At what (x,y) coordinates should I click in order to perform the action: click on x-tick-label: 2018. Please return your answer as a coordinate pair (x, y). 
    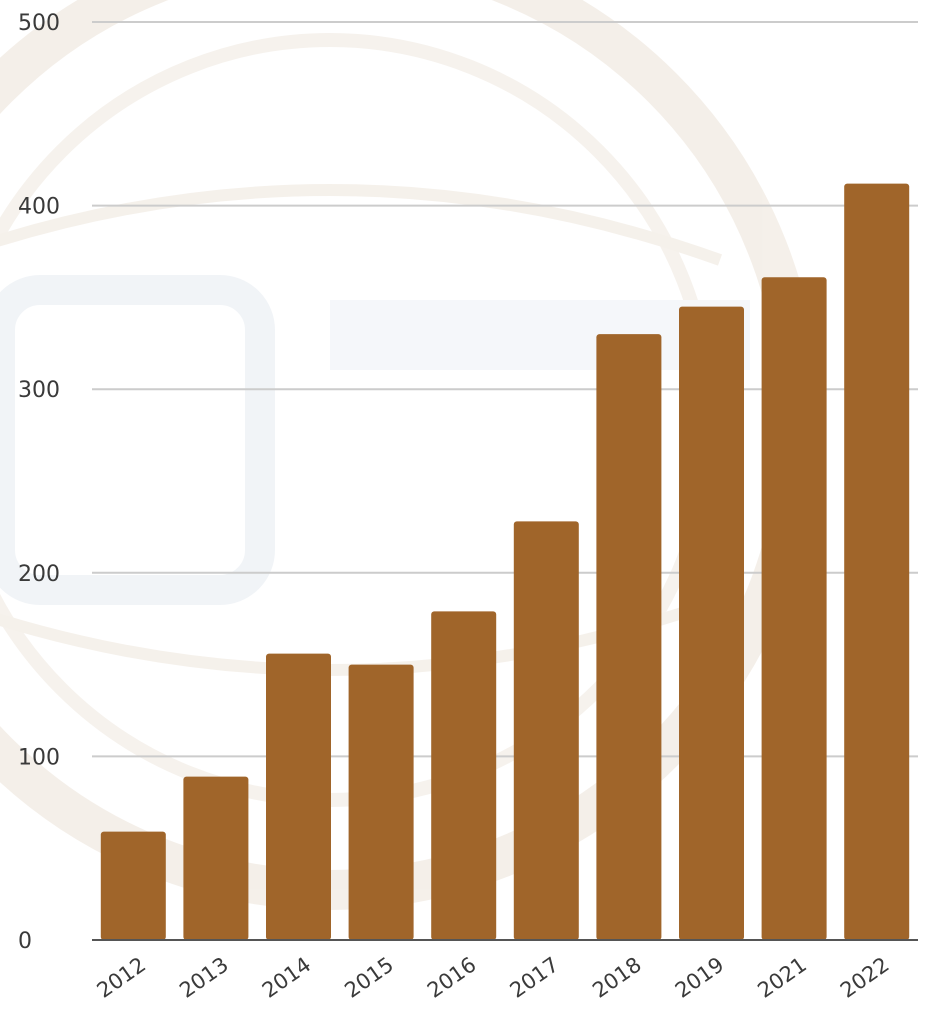
    Looking at the image, I should click on (617, 977).